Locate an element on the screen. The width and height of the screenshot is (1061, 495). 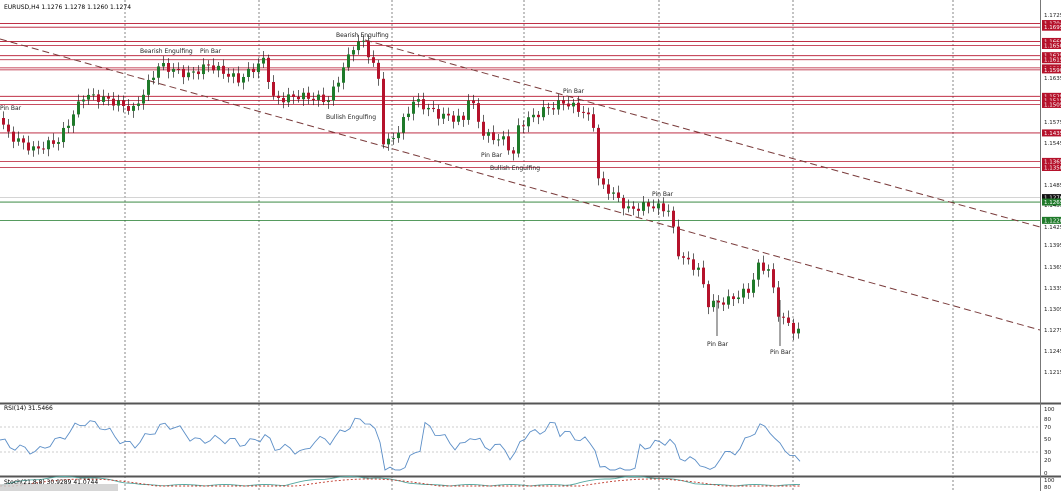
price-level-label: 1.1615 is located at coordinates (1052, 61).